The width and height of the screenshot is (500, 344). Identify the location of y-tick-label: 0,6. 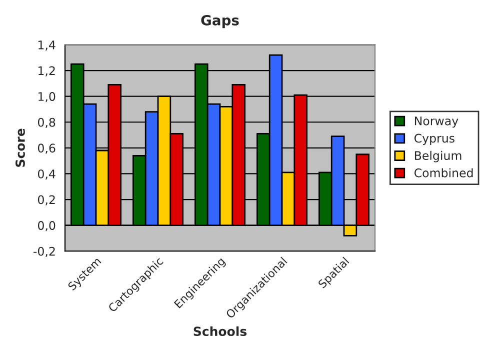
(47, 149).